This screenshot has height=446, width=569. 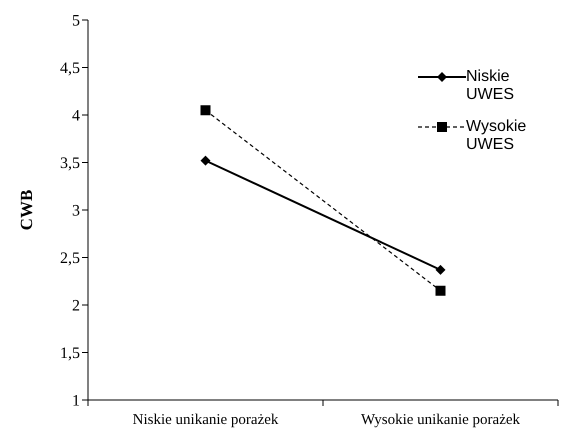 I want to click on y-axis-title: CWB, so click(x=26, y=210).